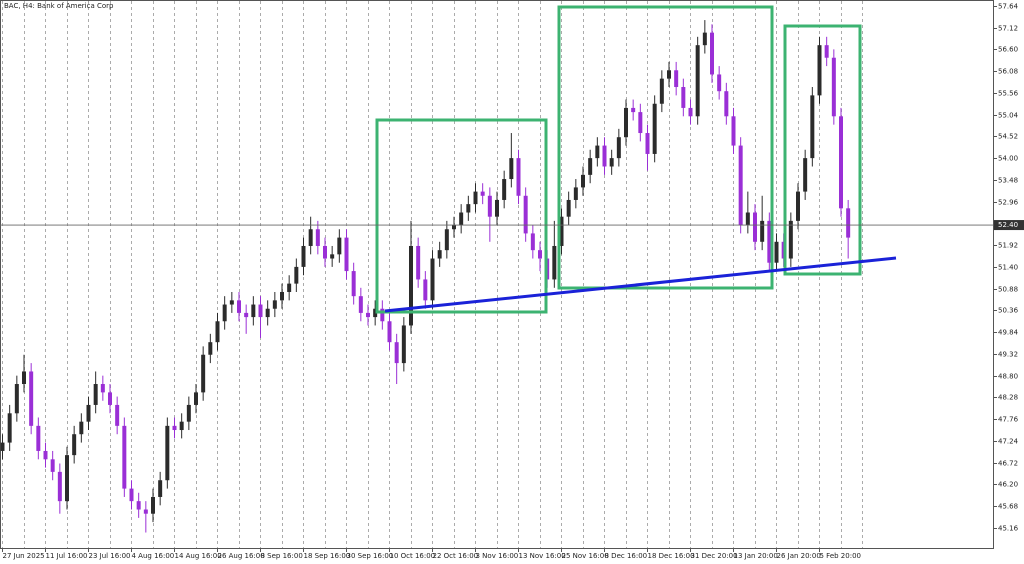 This screenshot has height=564, width=1024. What do you see at coordinates (626, 556) in the screenshot?
I see `x-tick-label: 8 Dec 16:00` at bounding box center [626, 556].